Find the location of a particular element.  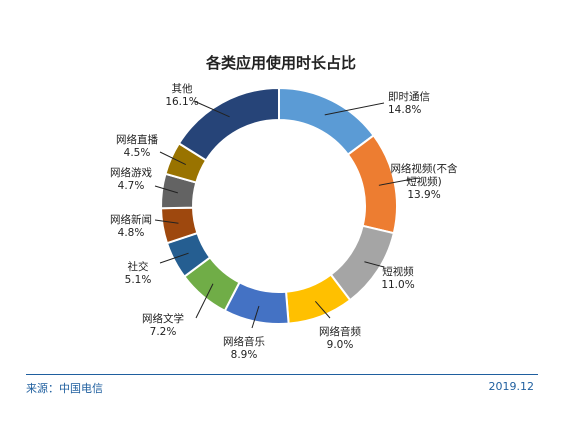

slice-label-0: 即时通信 14.8% is located at coordinates (409, 103).